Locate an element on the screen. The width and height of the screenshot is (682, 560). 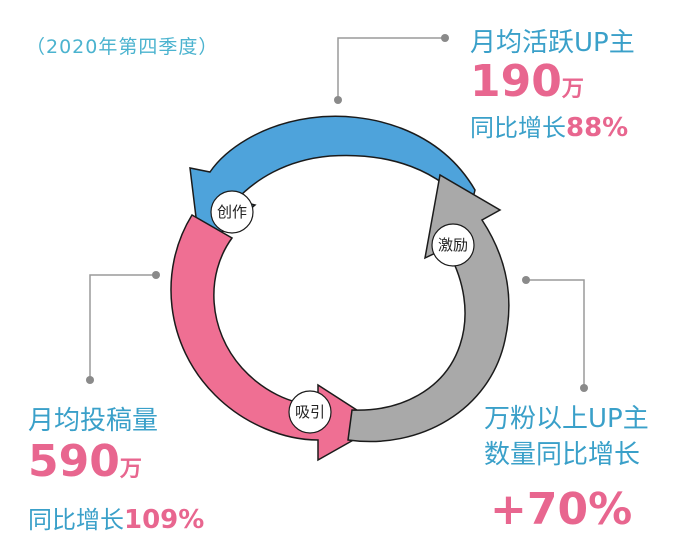
uploads-value: 590 is located at coordinates (74, 461).